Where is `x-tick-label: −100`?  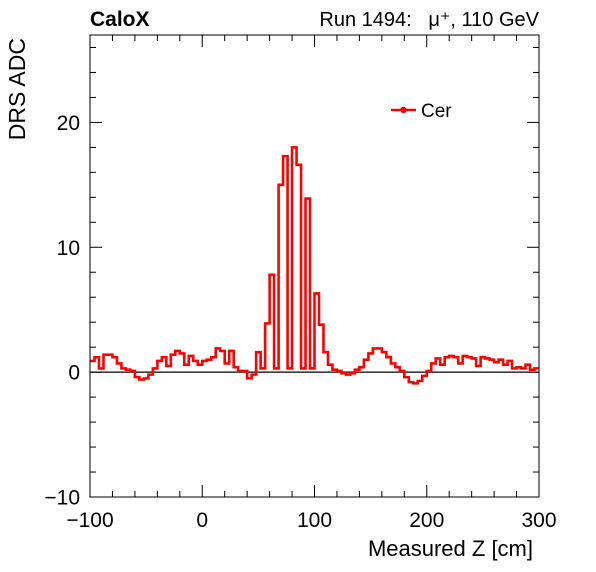
x-tick-label: −100 is located at coordinates (89, 520).